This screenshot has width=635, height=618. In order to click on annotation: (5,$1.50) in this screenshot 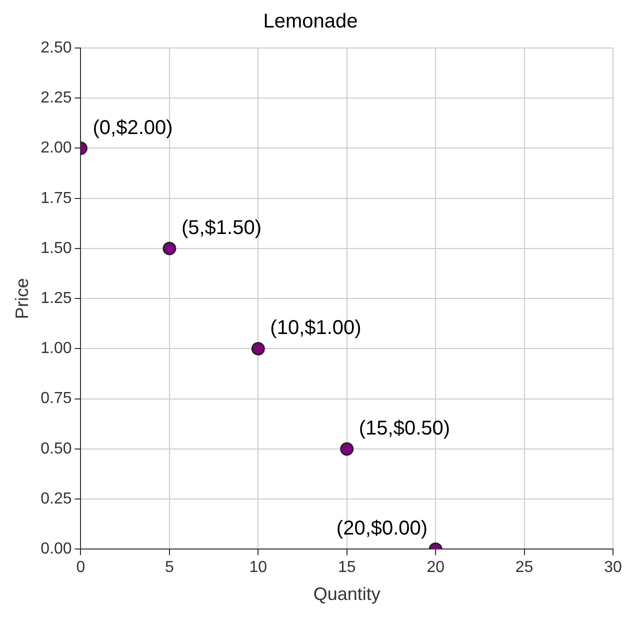, I will do `click(221, 227)`.